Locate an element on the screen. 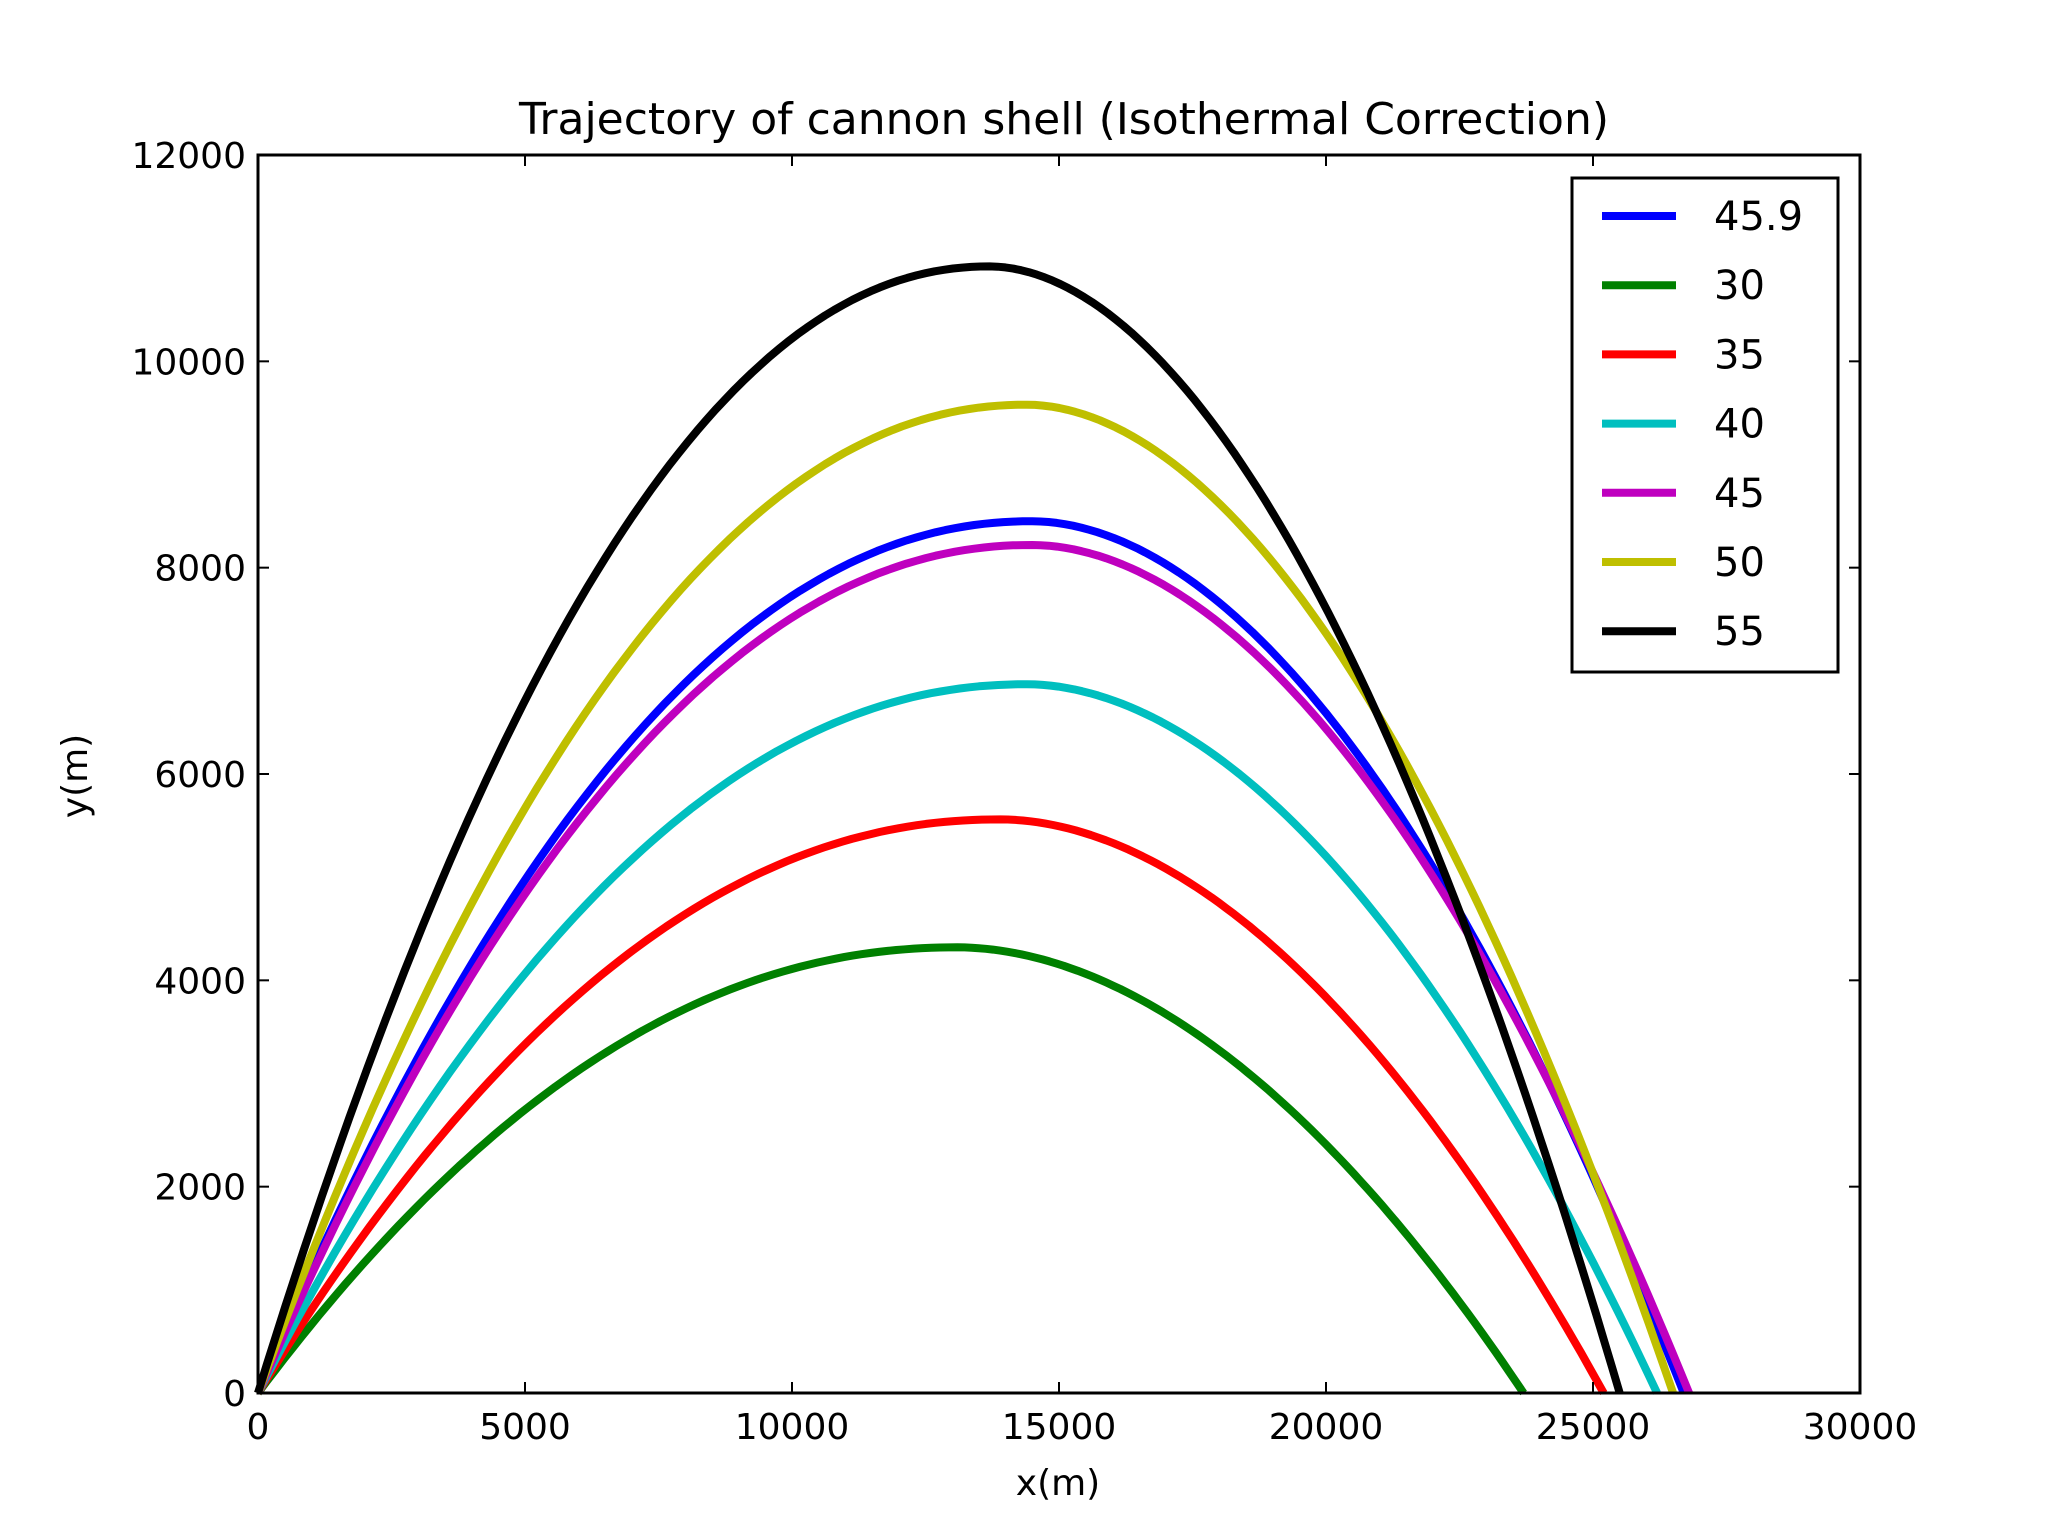 This screenshot has height=1536, width=2048. y-tick-label: 2000 is located at coordinates (200, 1188).